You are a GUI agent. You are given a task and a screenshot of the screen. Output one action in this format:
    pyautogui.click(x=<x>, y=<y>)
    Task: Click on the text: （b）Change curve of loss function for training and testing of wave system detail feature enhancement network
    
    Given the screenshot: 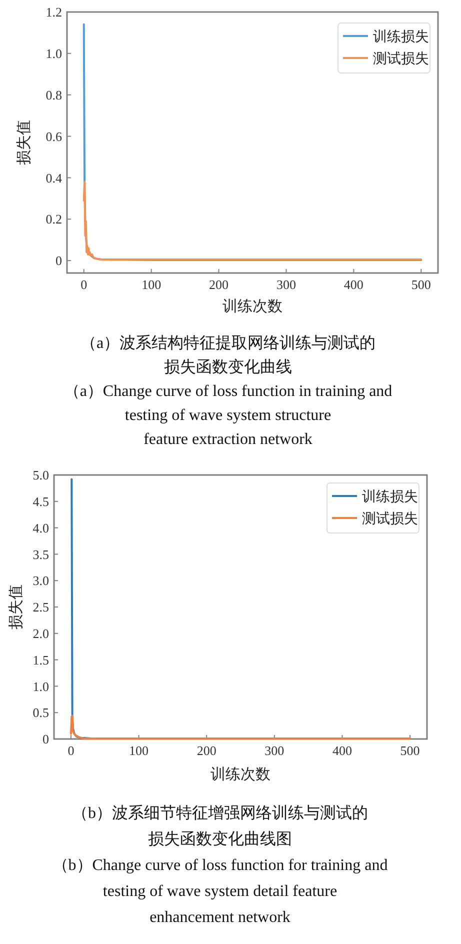 What is the action you would take?
    pyautogui.click(x=220, y=891)
    